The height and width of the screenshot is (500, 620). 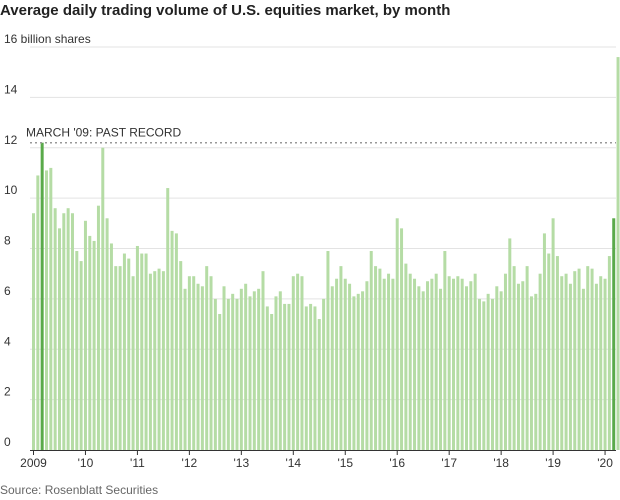 I want to click on y-tick-label: 12, so click(x=11, y=140).